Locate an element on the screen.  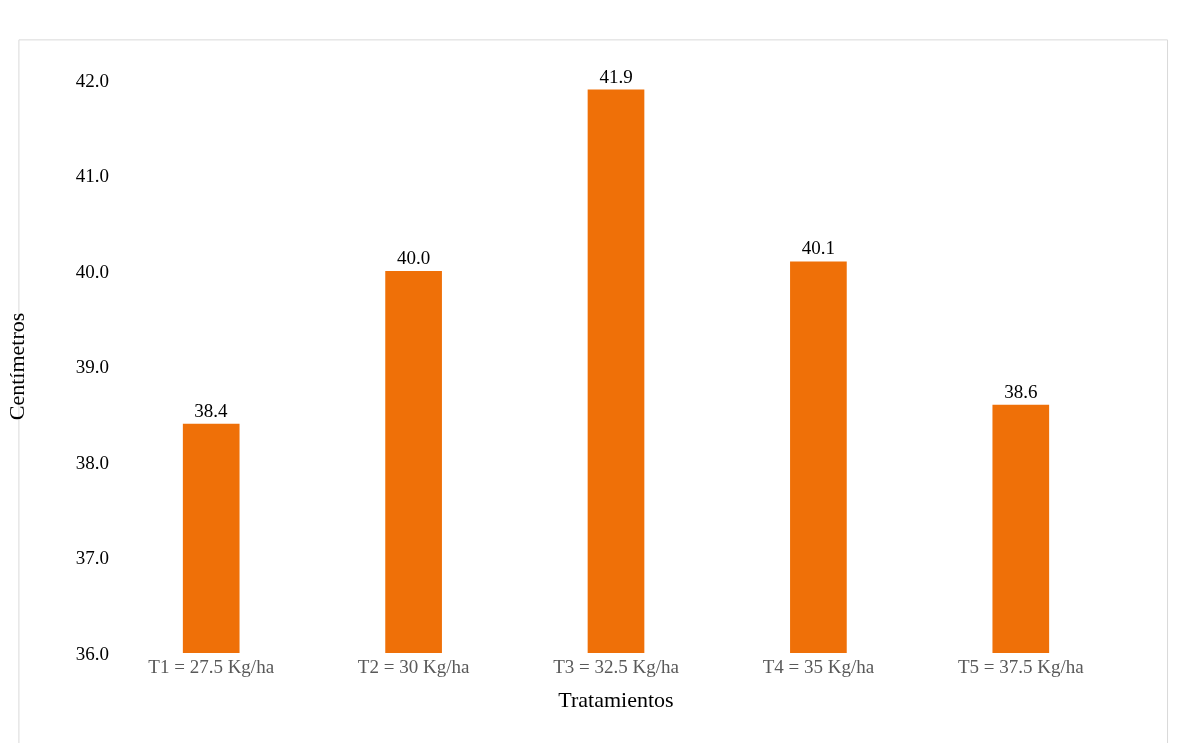
y-tick-label: 39.0 is located at coordinates (92, 367).